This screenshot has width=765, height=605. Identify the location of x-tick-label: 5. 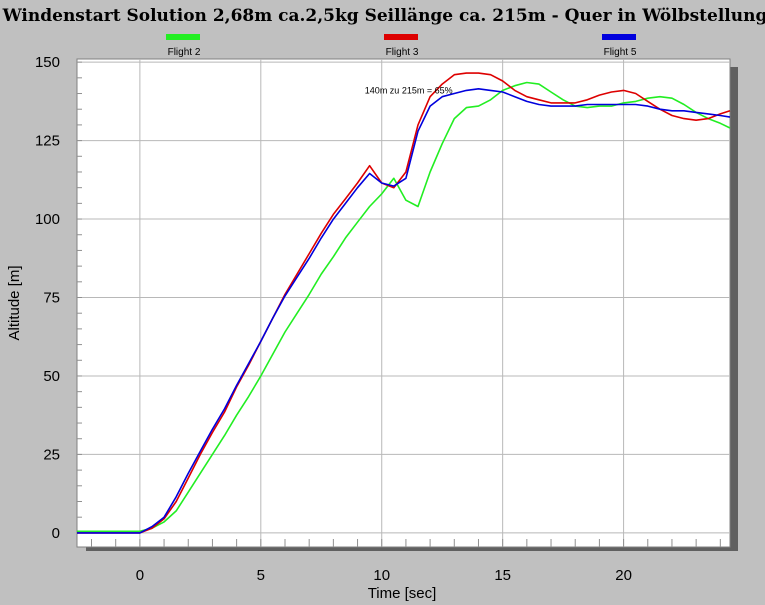
(261, 575).